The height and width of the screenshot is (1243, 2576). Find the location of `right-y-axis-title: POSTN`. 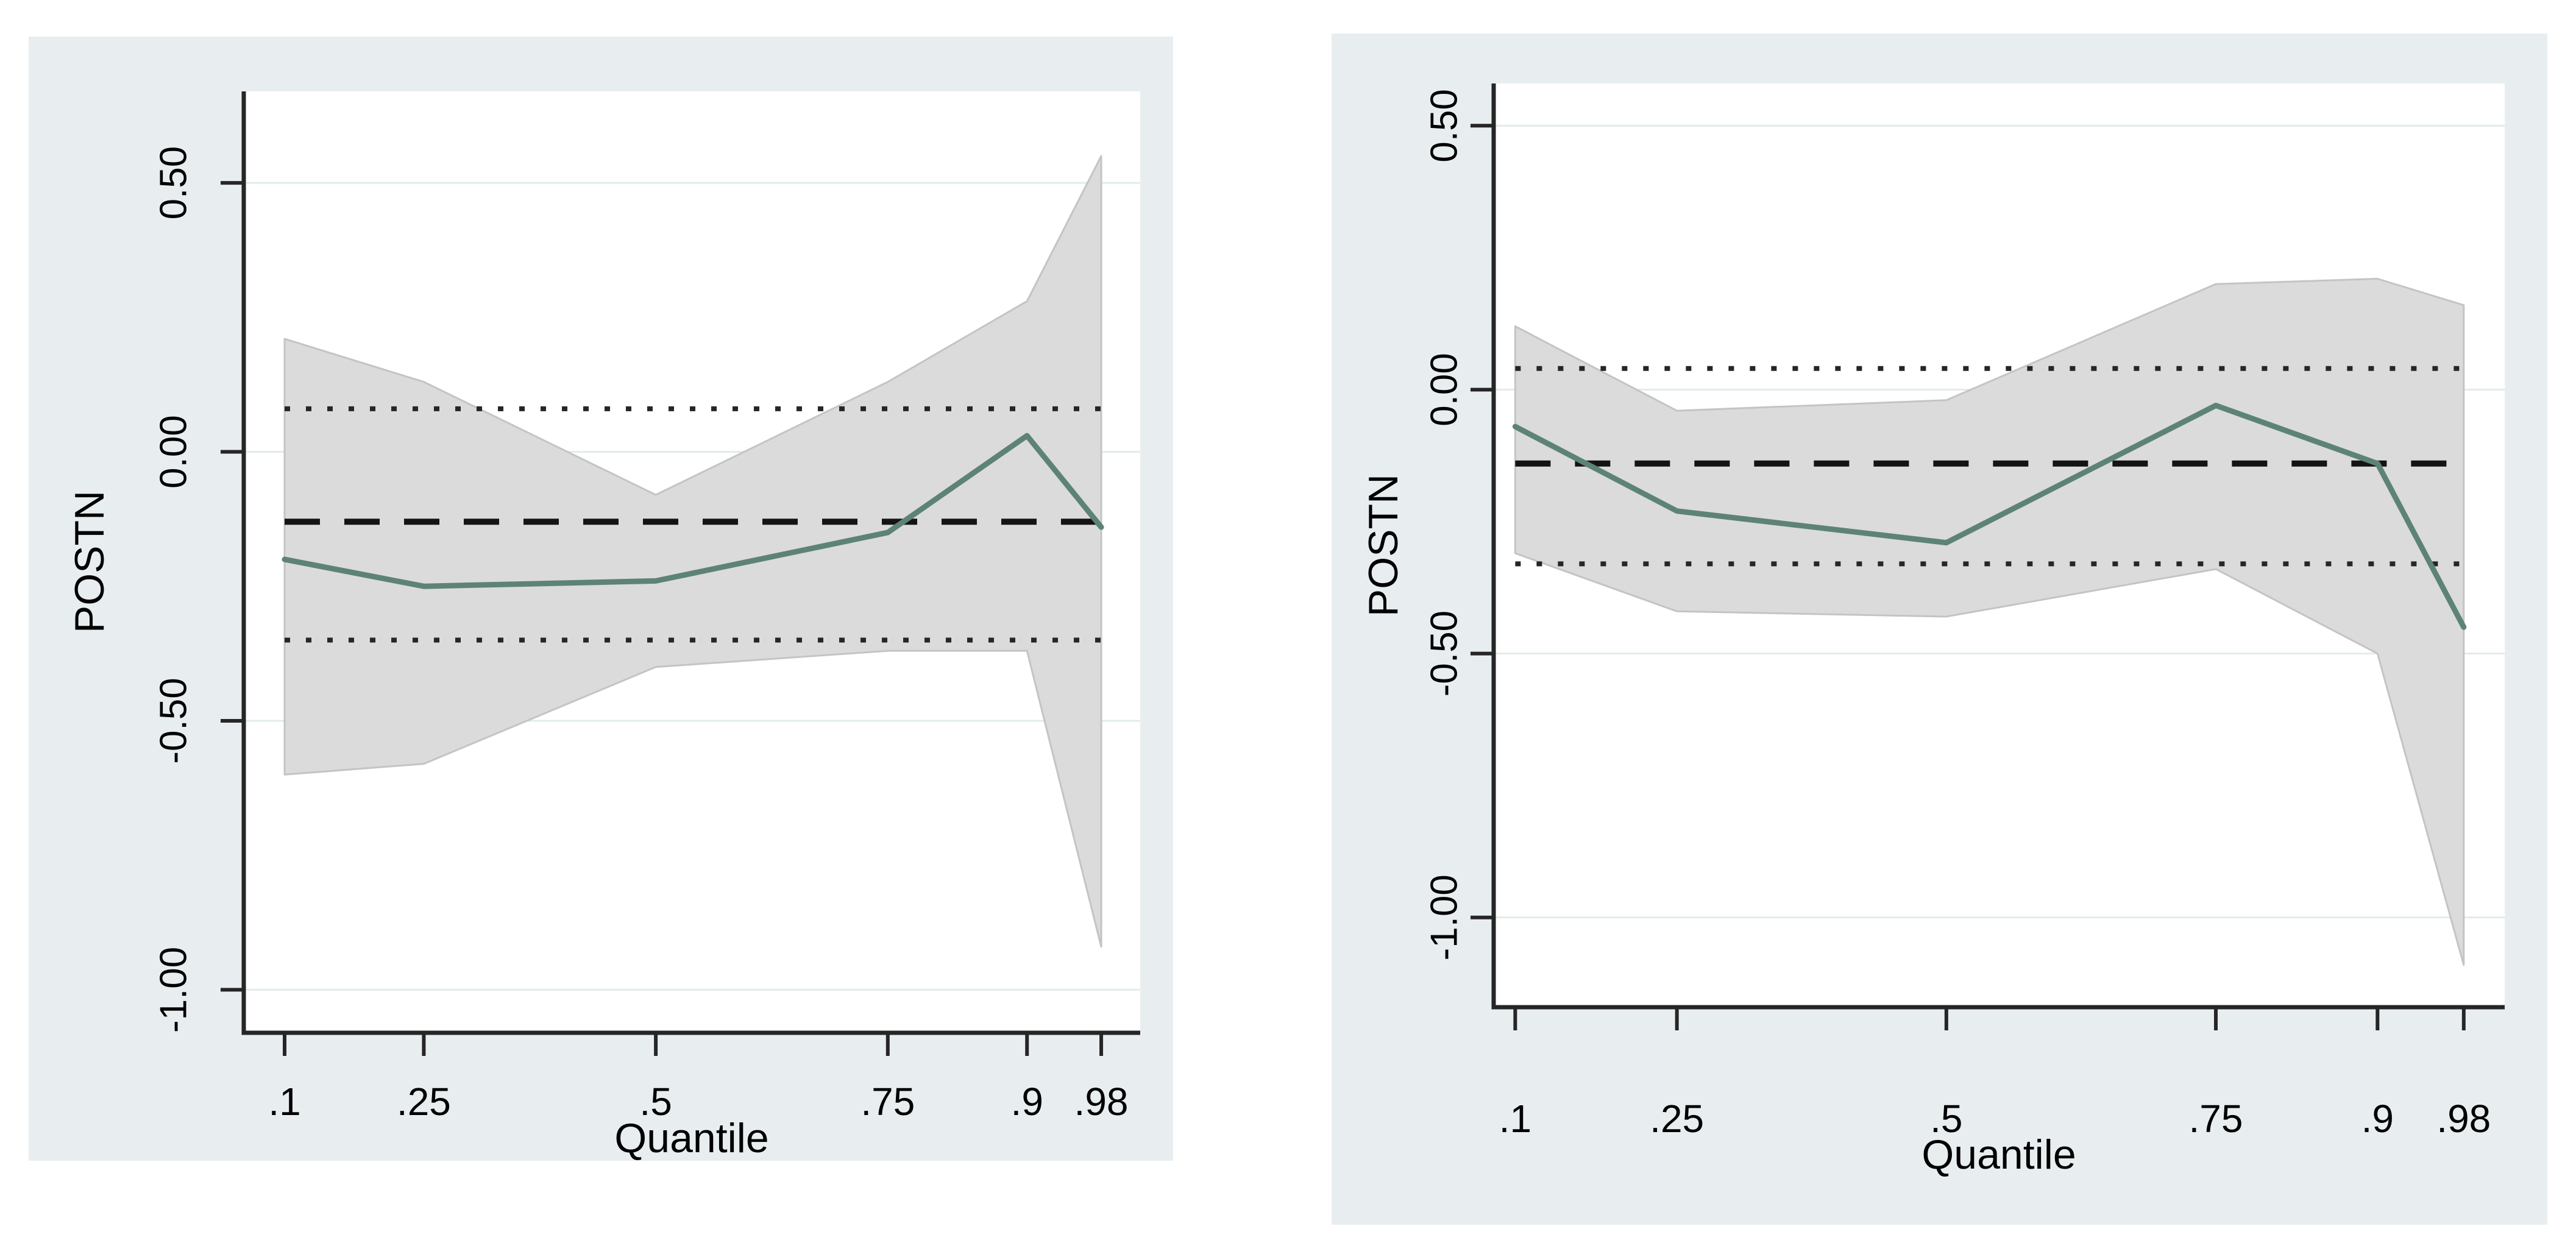

right-y-axis-title: POSTN is located at coordinates (1383, 545).